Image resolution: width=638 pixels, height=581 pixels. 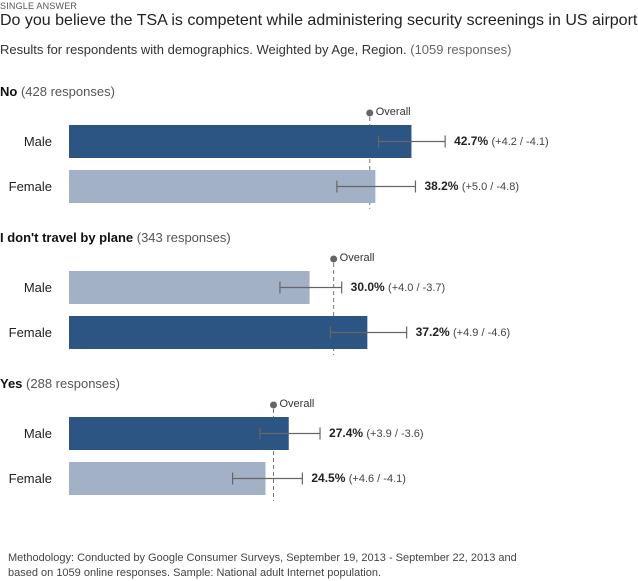 I want to click on value-label: 30.0% (+4.0 / -3.7), so click(x=398, y=287).